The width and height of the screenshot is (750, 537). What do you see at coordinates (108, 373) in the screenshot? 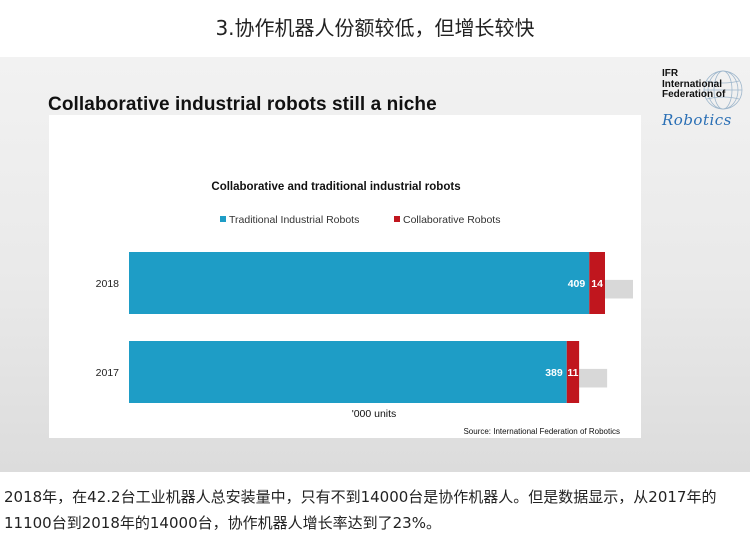
I see `category-label: 2017` at bounding box center [108, 373].